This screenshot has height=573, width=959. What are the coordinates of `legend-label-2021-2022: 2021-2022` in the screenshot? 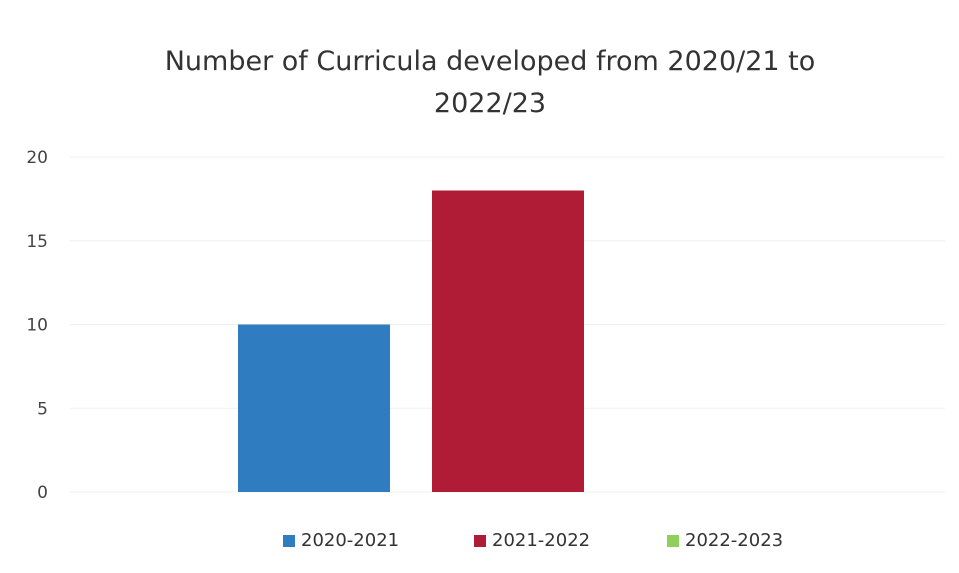 It's located at (541, 540).